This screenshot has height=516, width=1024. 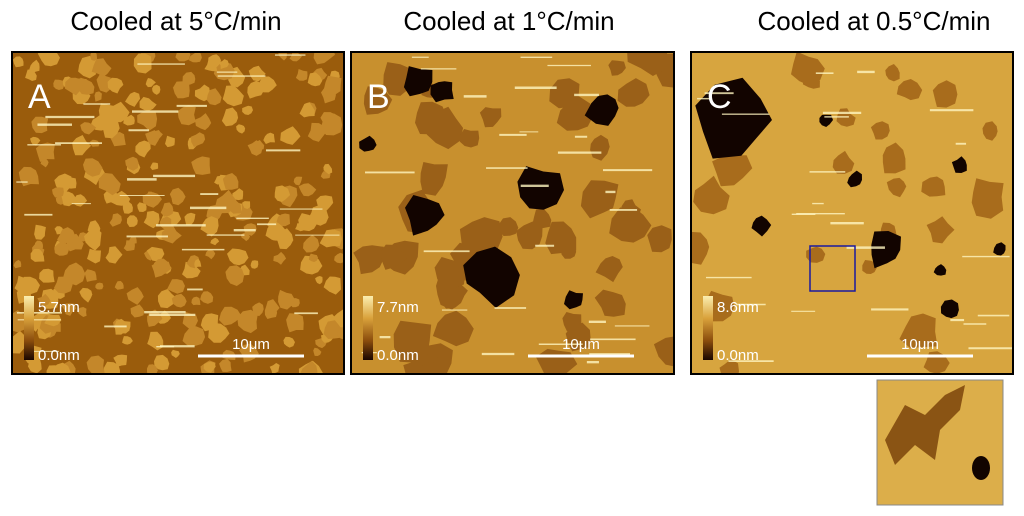 I want to click on colorbar-max: 8.6nm, so click(x=738, y=307).